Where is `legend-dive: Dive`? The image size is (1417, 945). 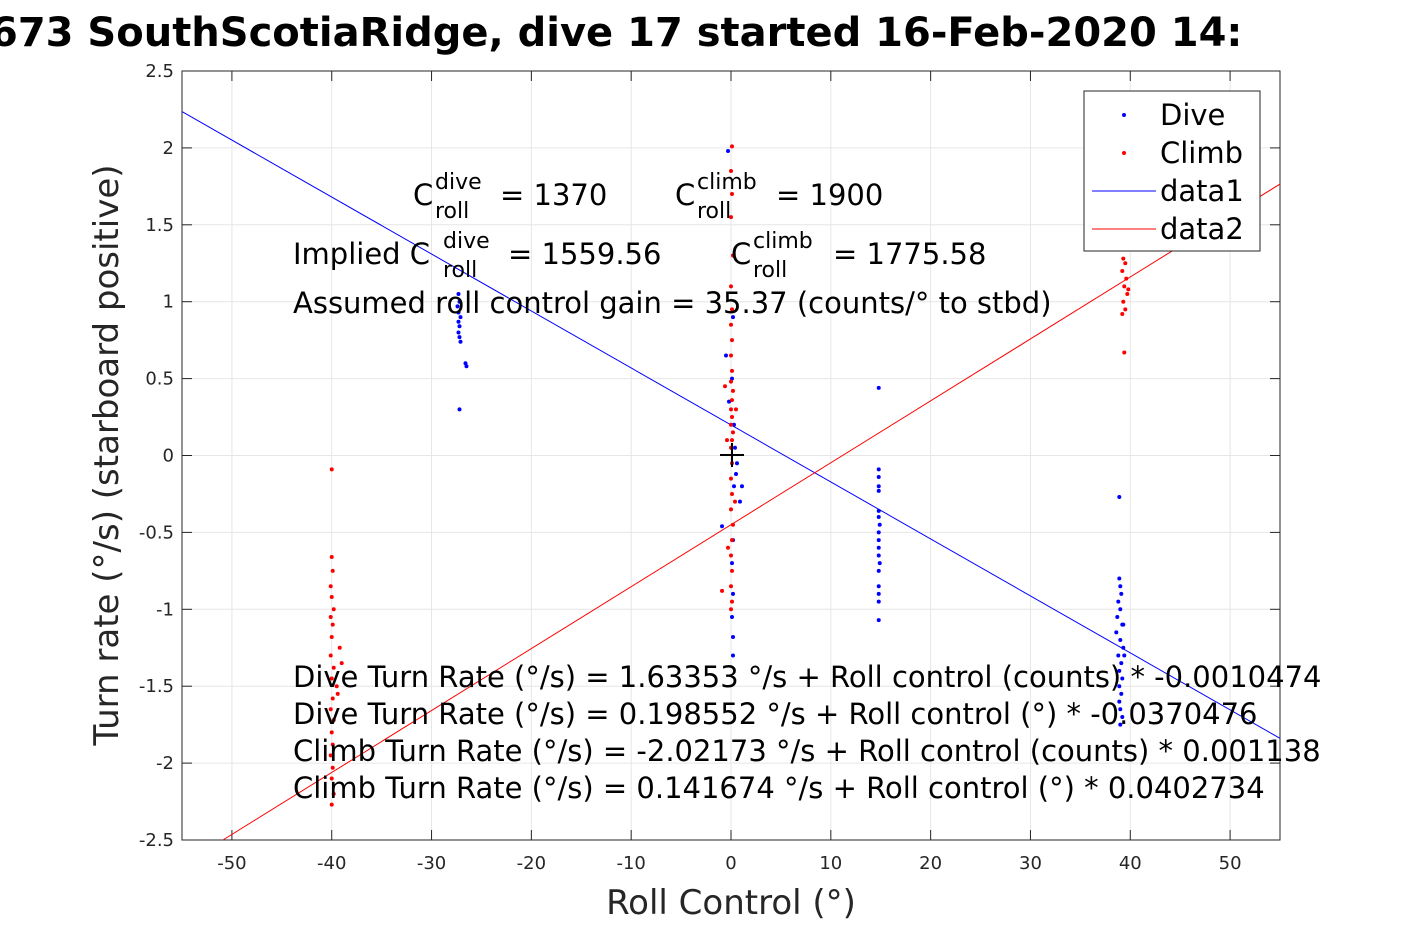 legend-dive: Dive is located at coordinates (1192, 115).